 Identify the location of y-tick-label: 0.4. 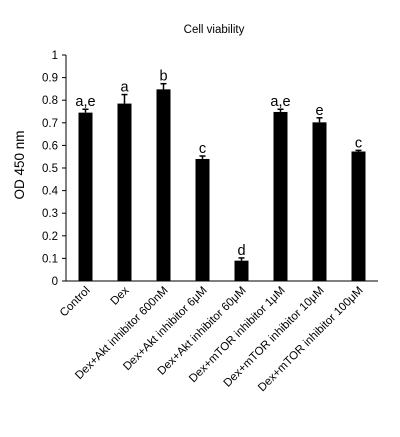
(50, 192).